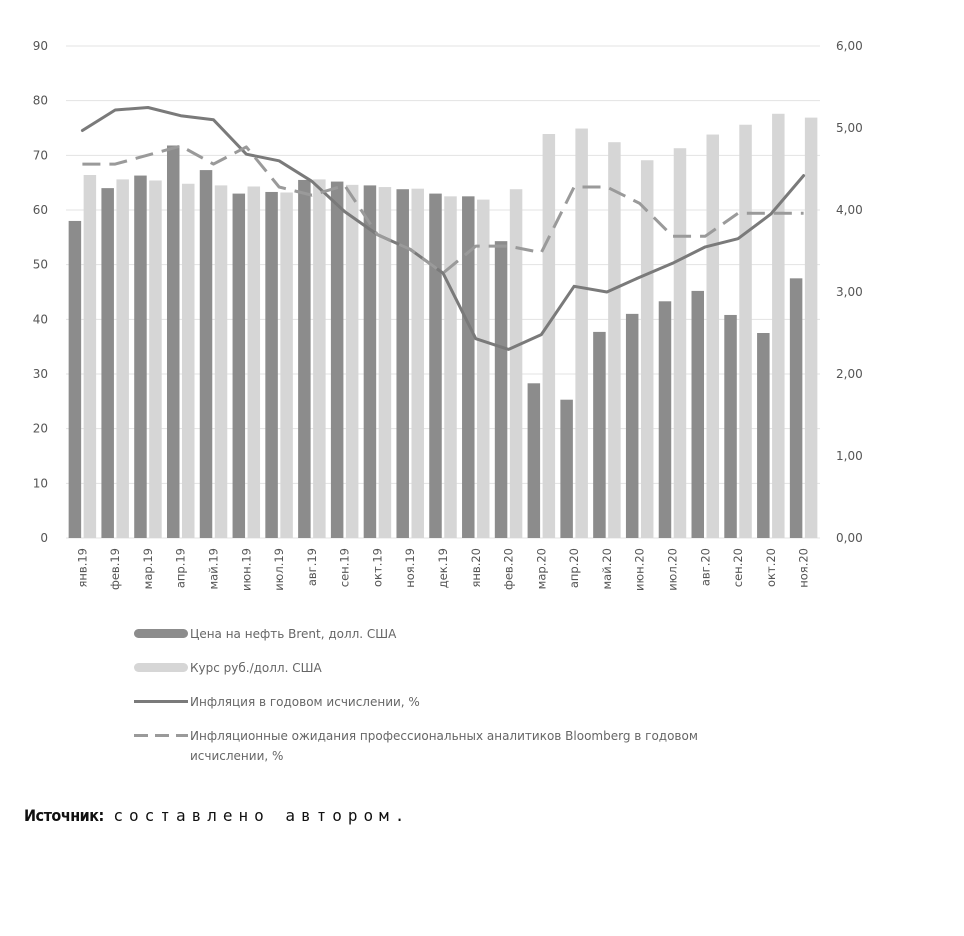  What do you see at coordinates (262, 815) in the screenshot?
I see `source-text: составлено автором.` at bounding box center [262, 815].